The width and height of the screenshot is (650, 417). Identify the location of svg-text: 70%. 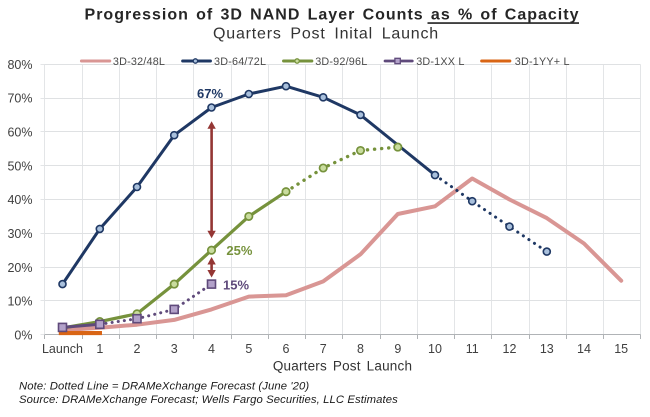
(19, 99).